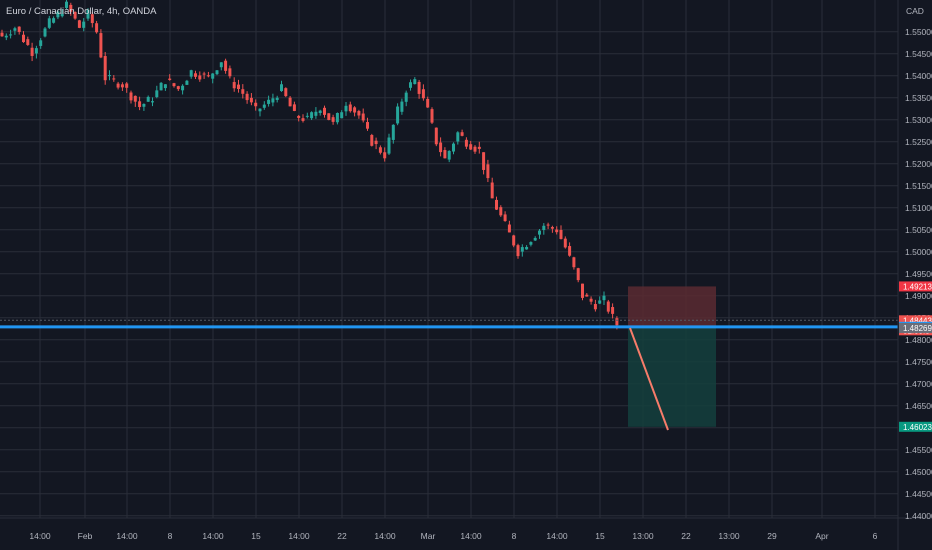 This screenshot has width=932, height=550. I want to click on y-tick-label: 1.47000, so click(918, 384).